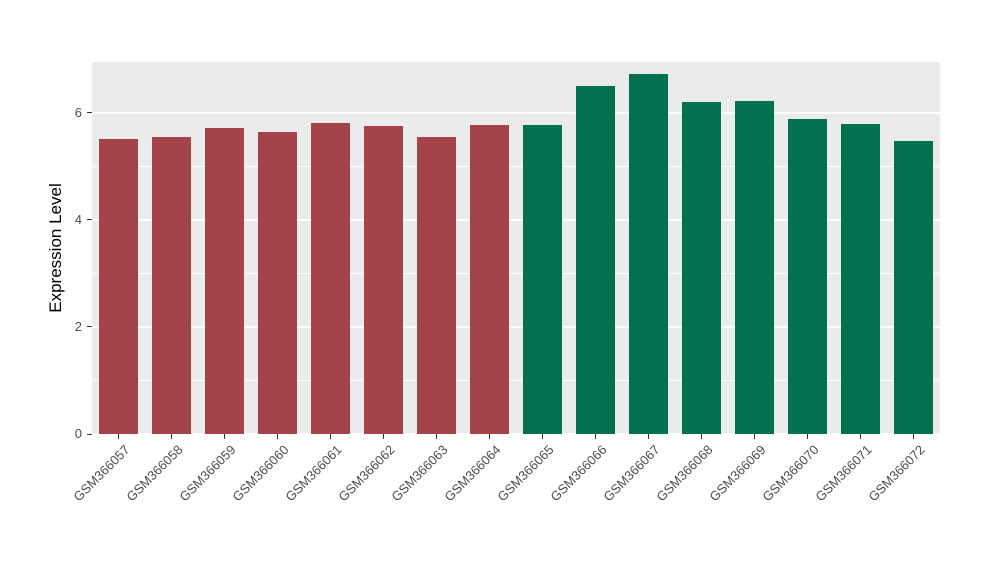 The width and height of the screenshot is (1000, 580). What do you see at coordinates (277, 283) in the screenshot?
I see `bar-GSM366060` at bounding box center [277, 283].